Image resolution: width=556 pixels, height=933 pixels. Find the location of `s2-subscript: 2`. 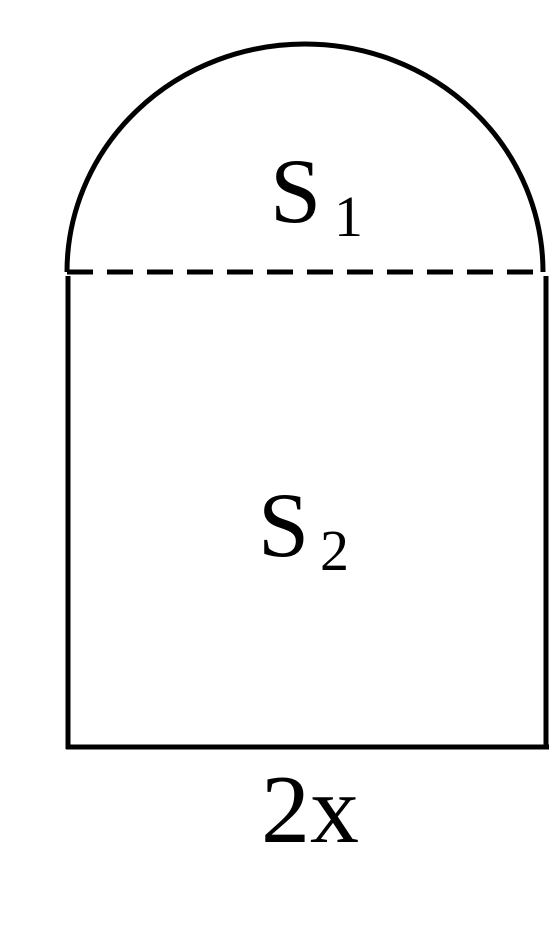

s2-subscript: 2 is located at coordinates (334, 550).